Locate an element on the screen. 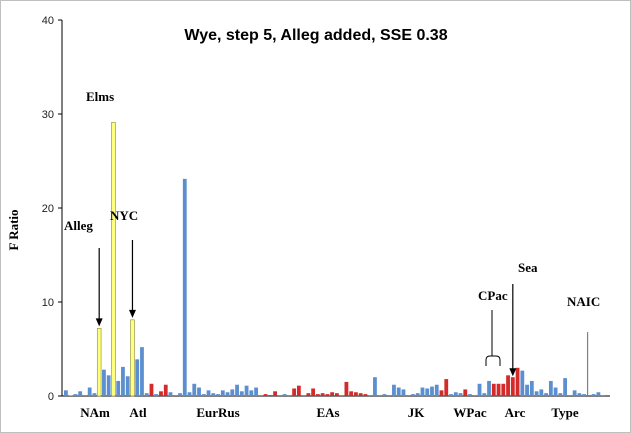 This screenshot has width=631, height=433. sea-arrow is located at coordinates (513, 330).